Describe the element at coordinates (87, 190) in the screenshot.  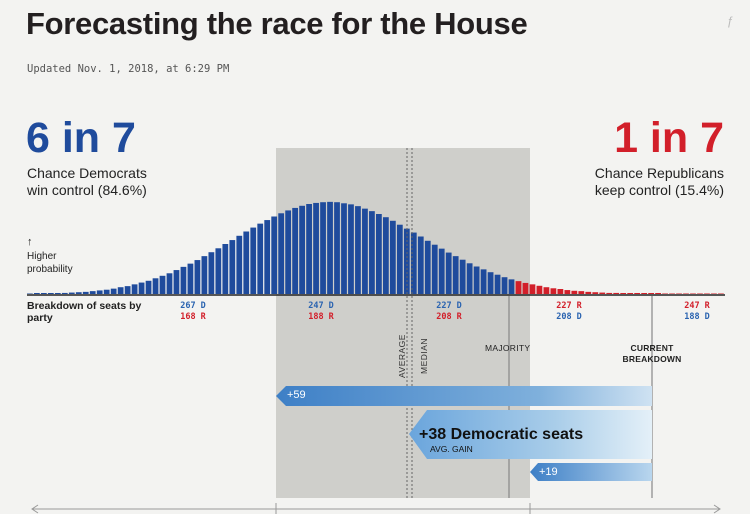
I see `dem-chance-line2: win control (84.6%)` at that location.